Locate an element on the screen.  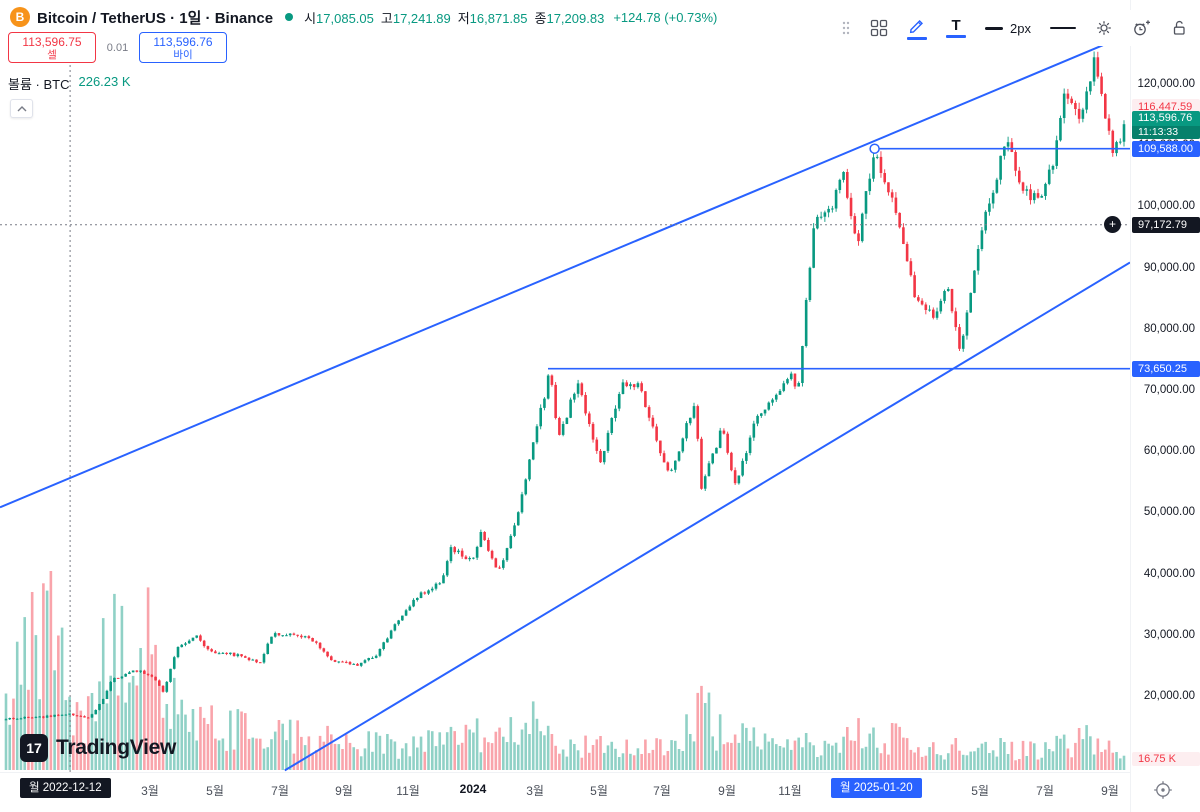
drawing-color-button is located at coordinates (917, 28).